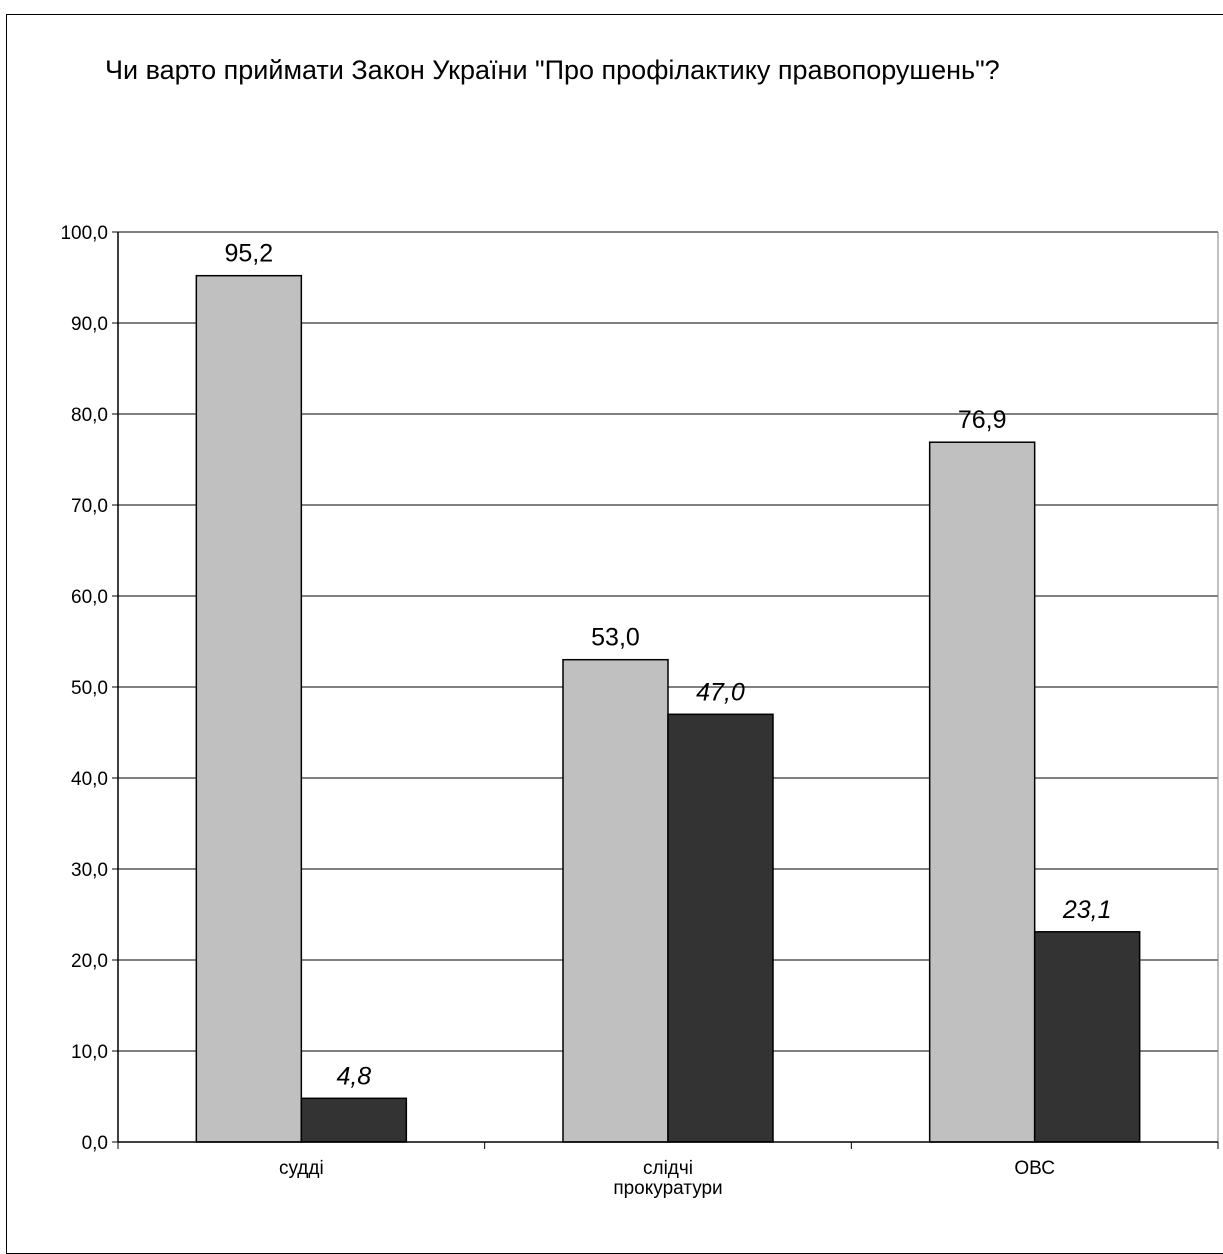  What do you see at coordinates (95, 1143) in the screenshot?
I see `y-tick-label: 0,0` at bounding box center [95, 1143].